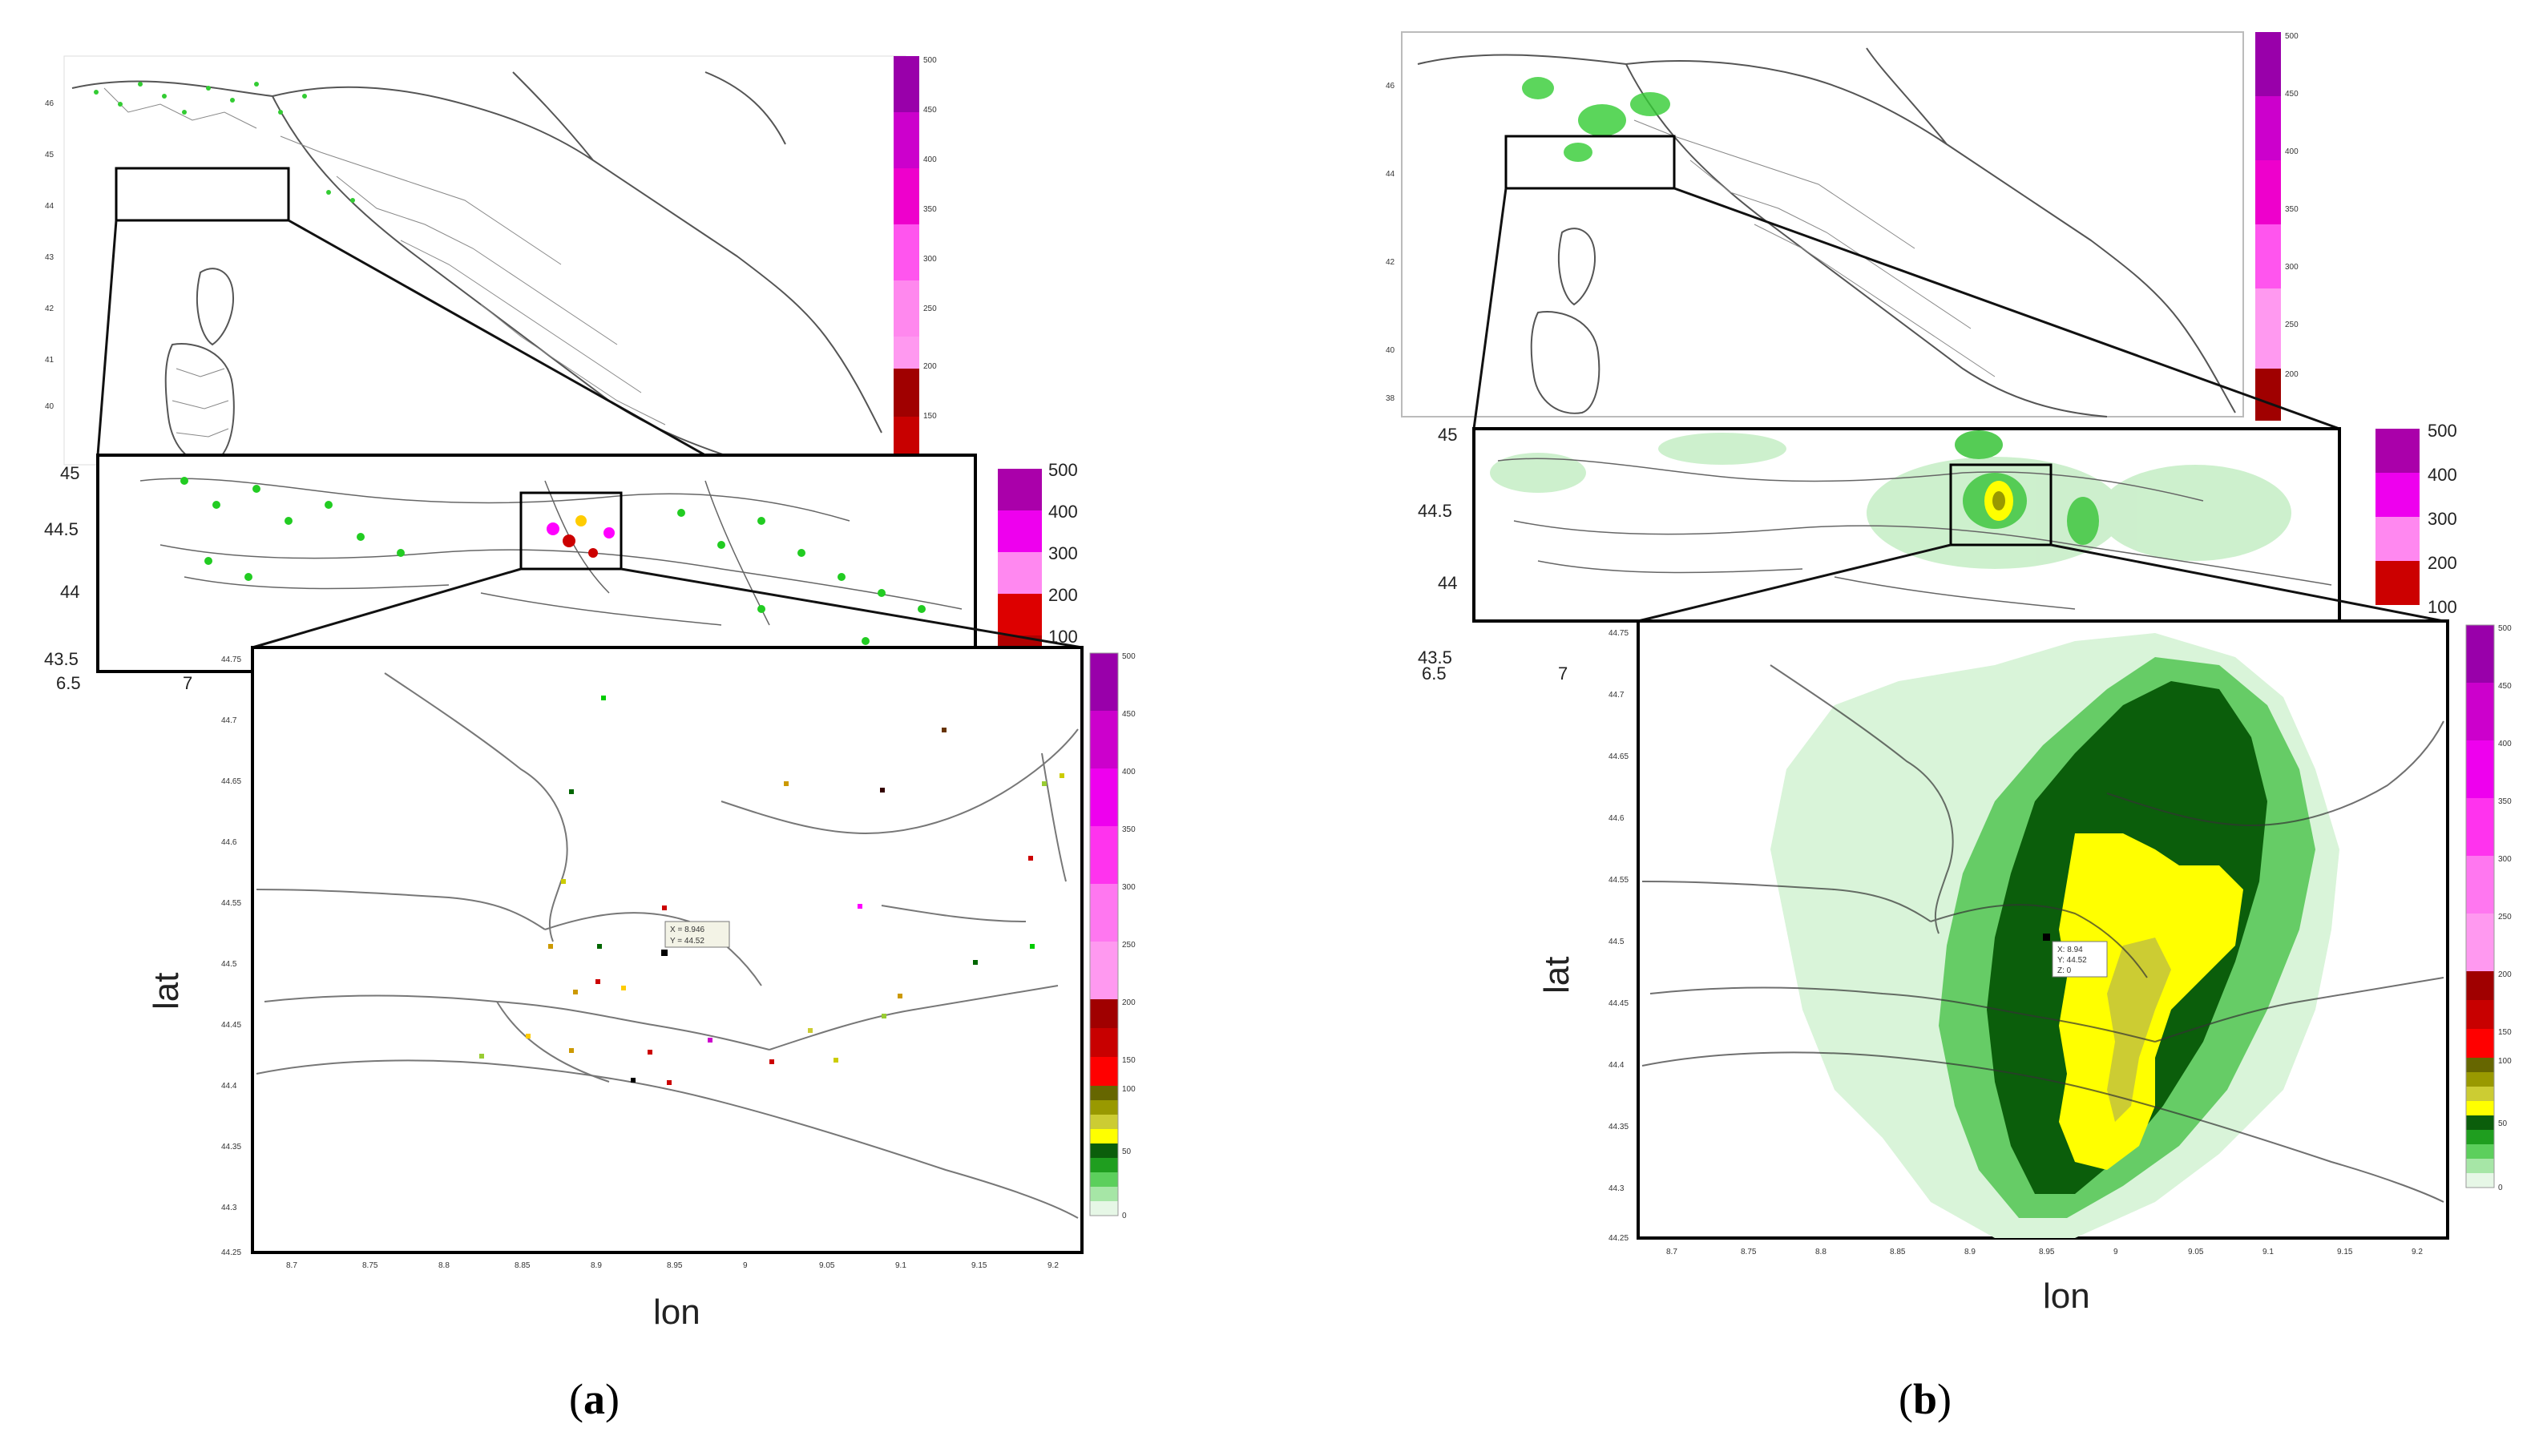 The width and height of the screenshot is (2547, 1456). Describe the element at coordinates (687, 930) in the screenshot. I see `datatip-x: X = 8.946` at that location.